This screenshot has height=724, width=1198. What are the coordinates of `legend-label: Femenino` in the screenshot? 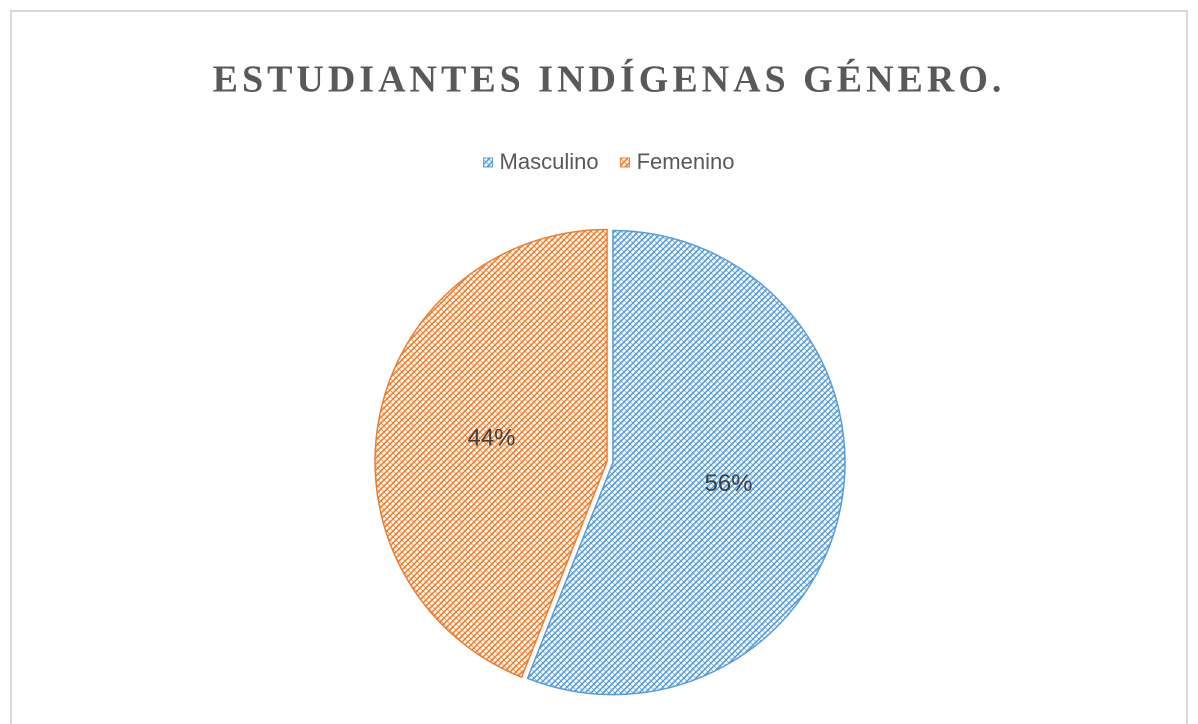 It's located at (686, 161).